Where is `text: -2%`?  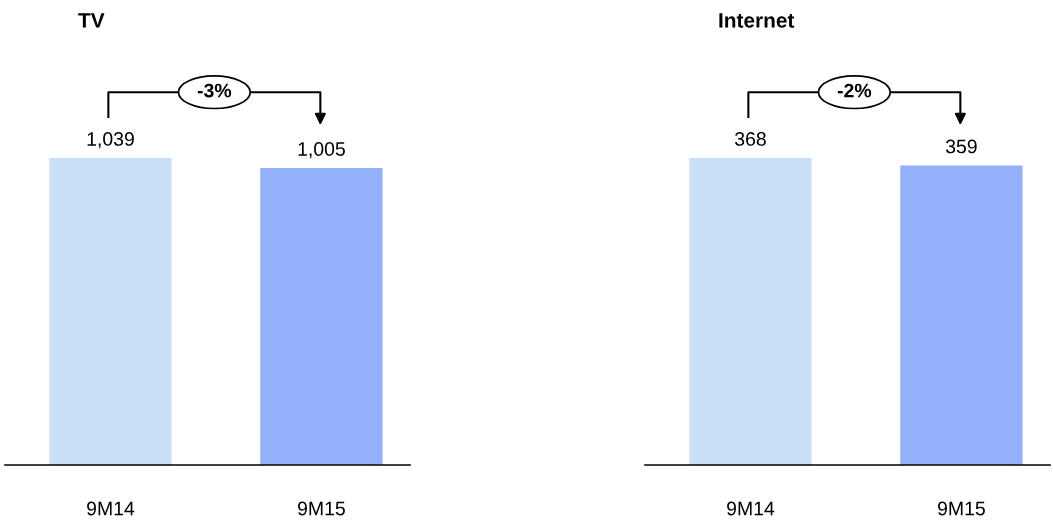
text: -2% is located at coordinates (854, 90).